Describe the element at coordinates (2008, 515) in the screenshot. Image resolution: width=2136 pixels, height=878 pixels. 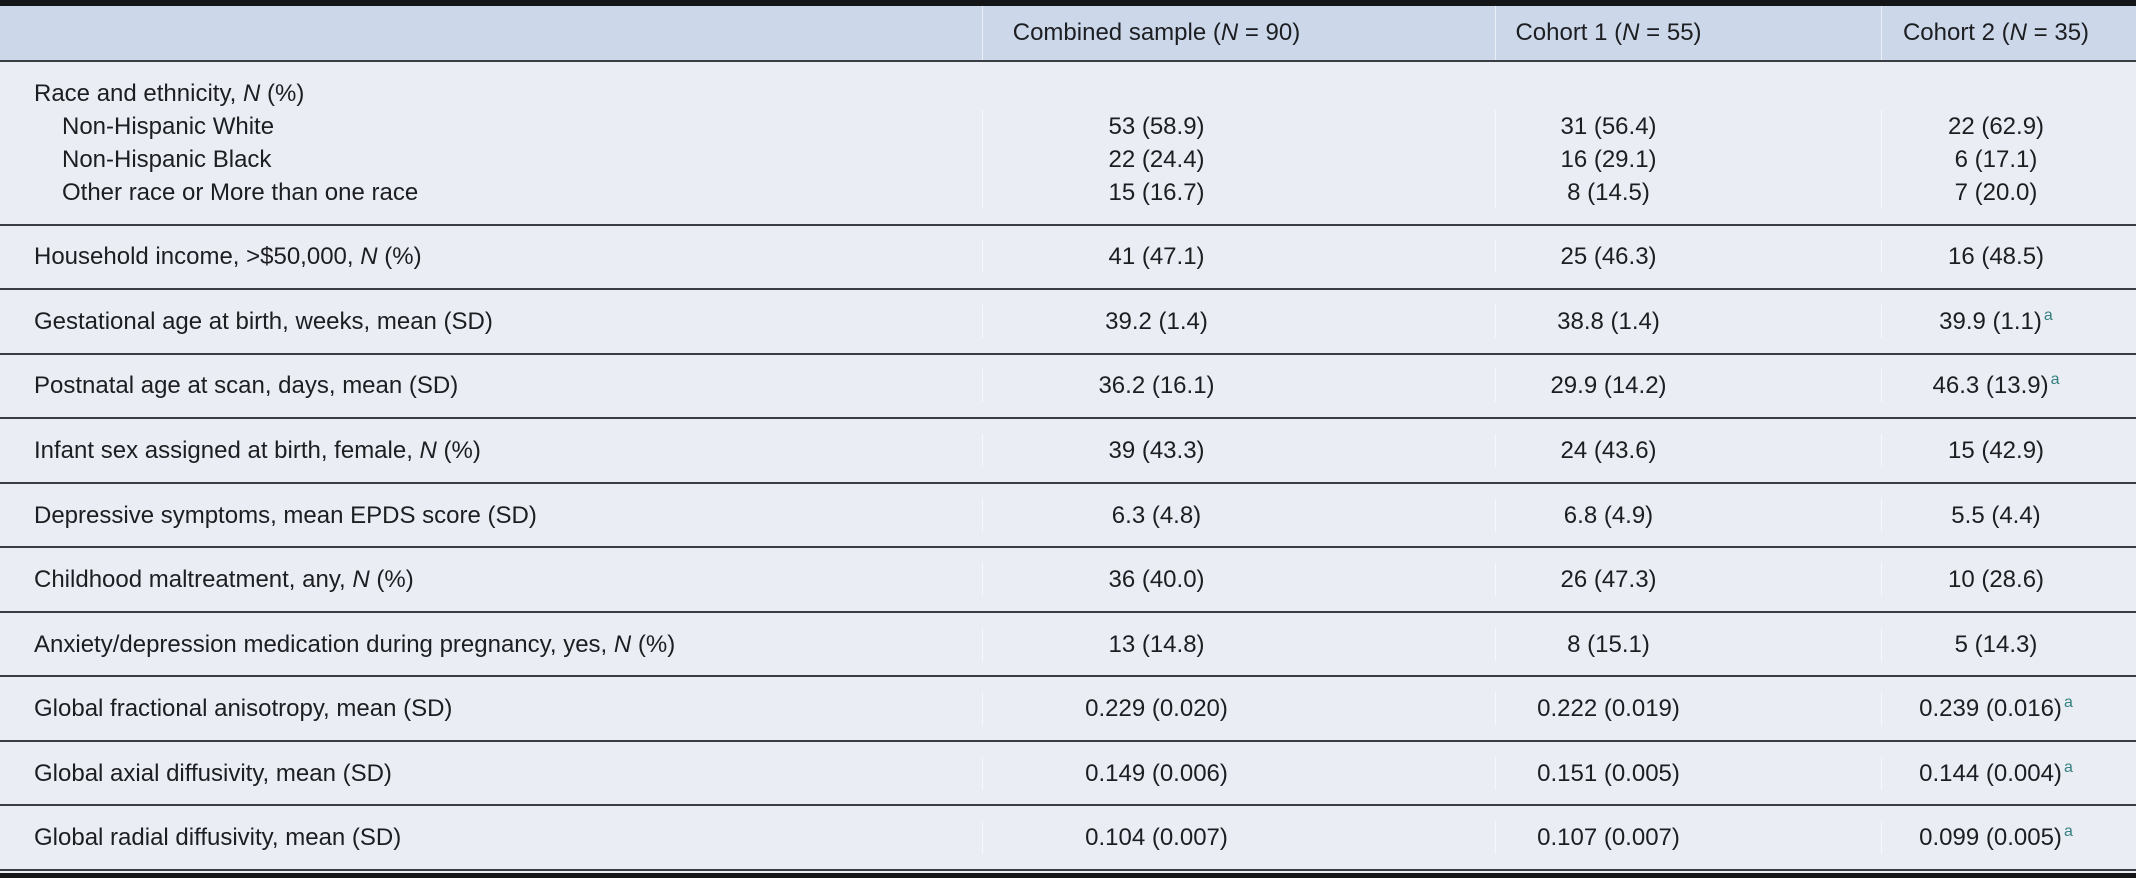
I see `value-cell: 5.5 (4.4)` at that location.